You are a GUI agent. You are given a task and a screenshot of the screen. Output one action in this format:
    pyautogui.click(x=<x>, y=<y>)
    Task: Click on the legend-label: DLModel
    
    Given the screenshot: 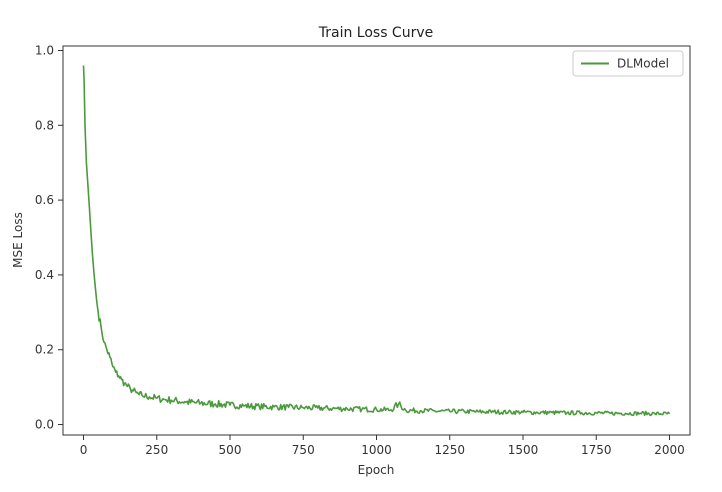 What is the action you would take?
    pyautogui.click(x=643, y=64)
    